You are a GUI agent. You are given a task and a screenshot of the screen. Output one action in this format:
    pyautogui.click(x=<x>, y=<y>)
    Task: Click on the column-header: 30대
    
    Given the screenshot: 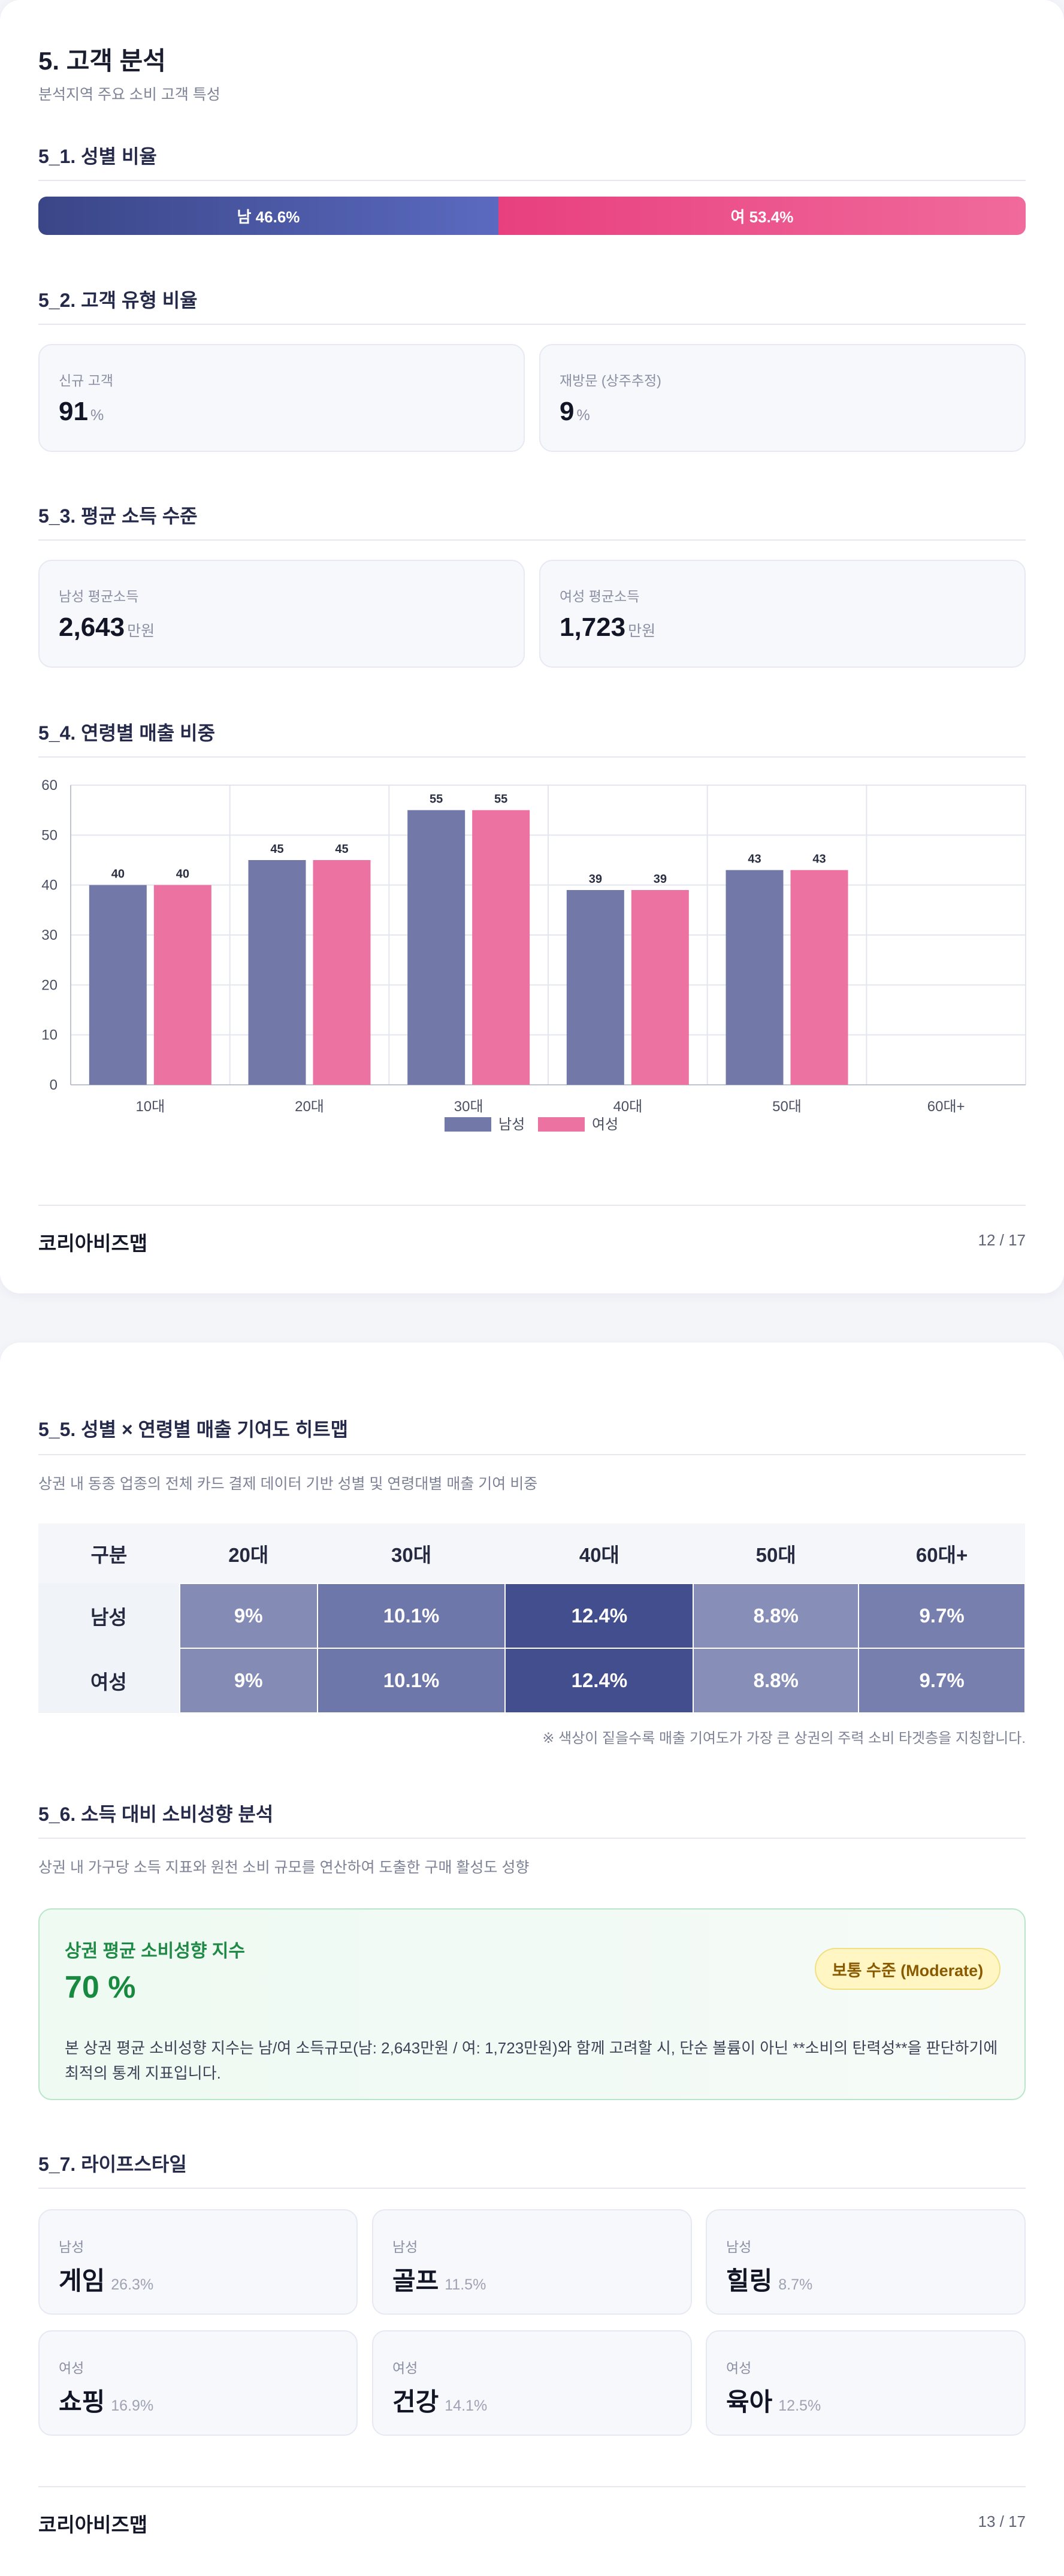 What is the action you would take?
    pyautogui.click(x=411, y=1553)
    